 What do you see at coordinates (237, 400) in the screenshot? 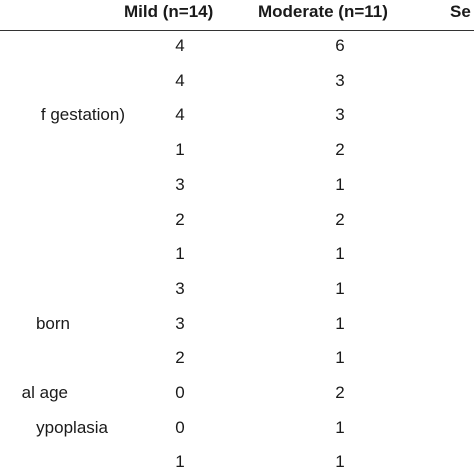
I see `table-row: al age 0 2` at bounding box center [237, 400].